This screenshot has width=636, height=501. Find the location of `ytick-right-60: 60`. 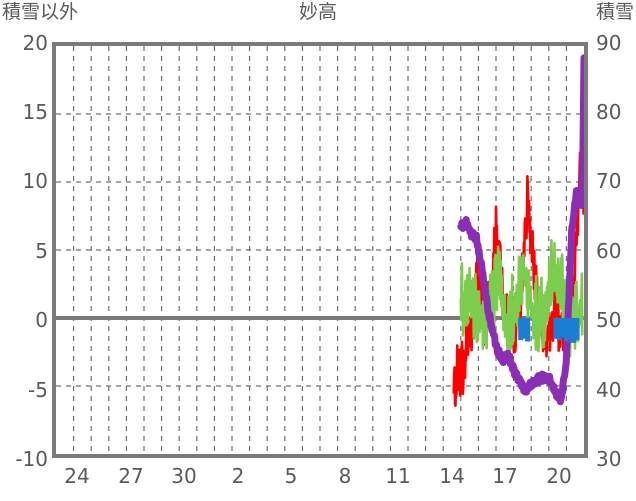

ytick-right-60: 60 is located at coordinates (609, 251).